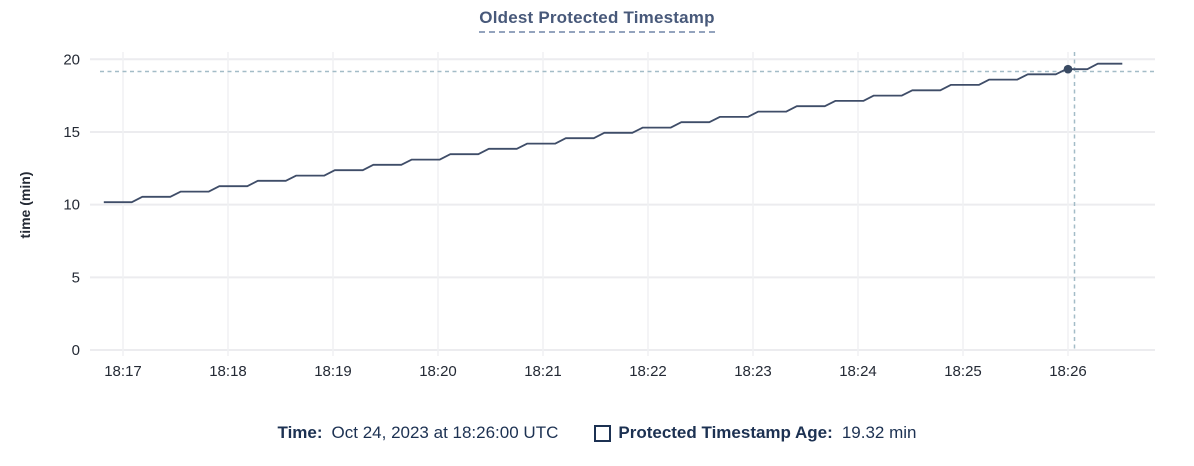 Image resolution: width=1194 pixels, height=466 pixels. Describe the element at coordinates (543, 371) in the screenshot. I see `x-tick-label: 18:21` at that location.